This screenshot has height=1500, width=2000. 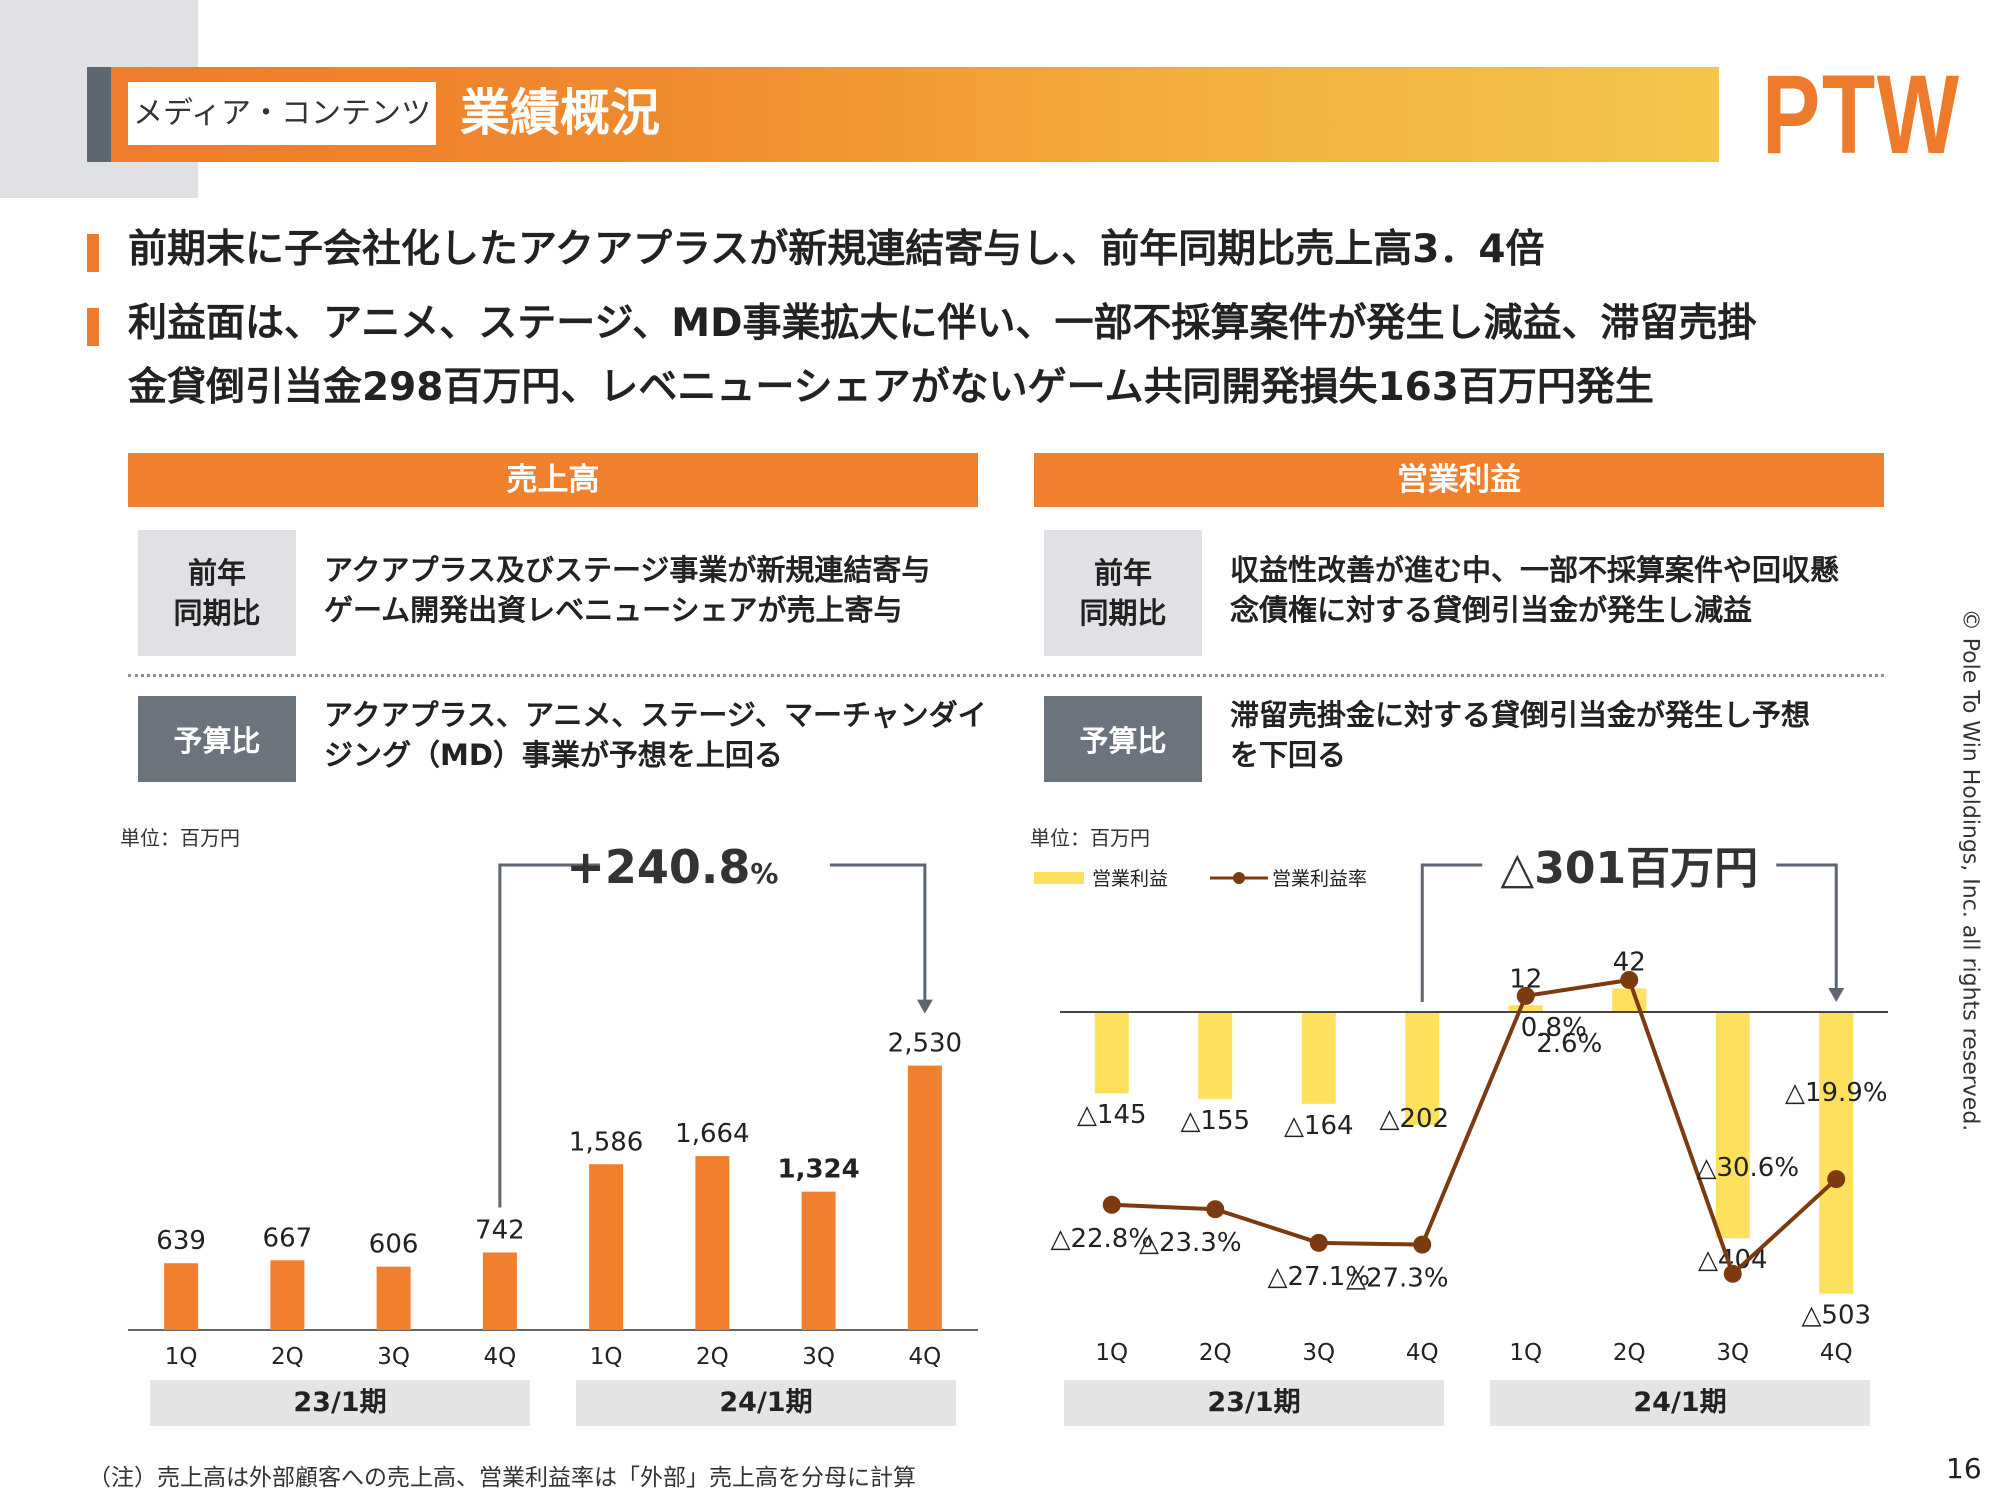 I want to click on page-title: 業績概況, so click(x=560, y=113).